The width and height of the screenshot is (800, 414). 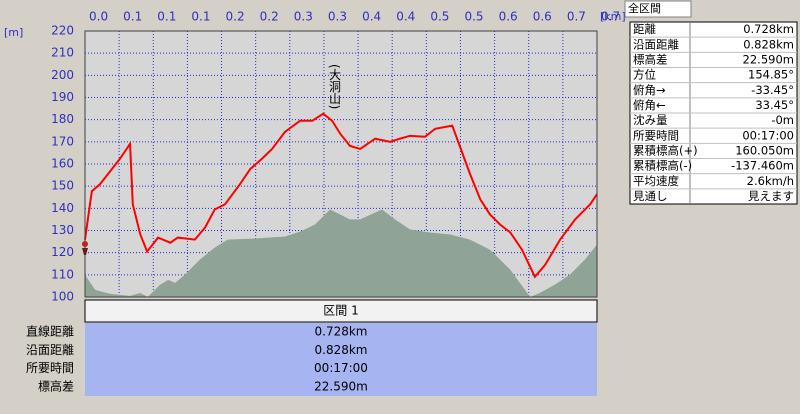 I want to click on y-tick-label: 210, so click(x=62, y=53).